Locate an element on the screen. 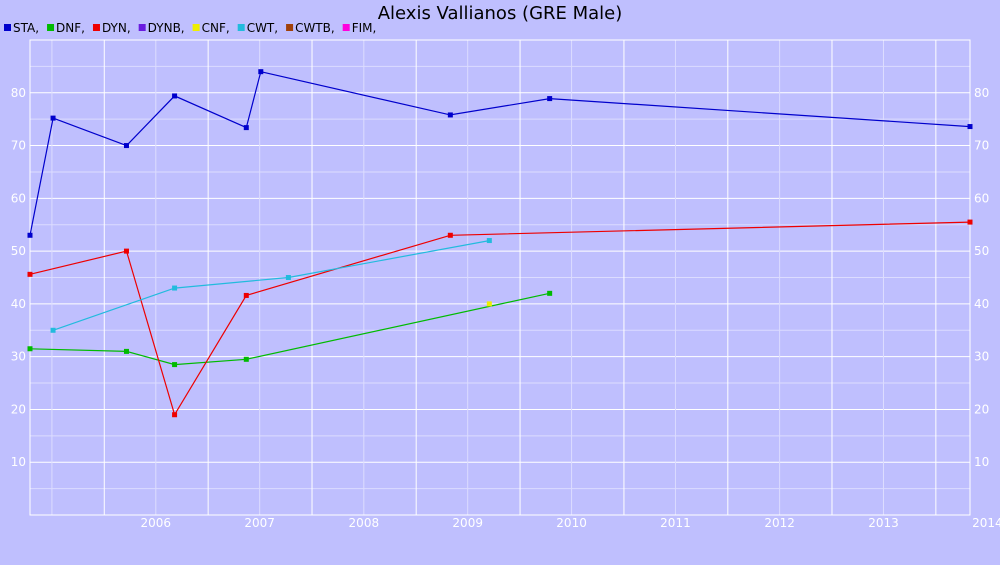 This screenshot has width=1000, height=565. legend-label: CWTB, is located at coordinates (315, 28).